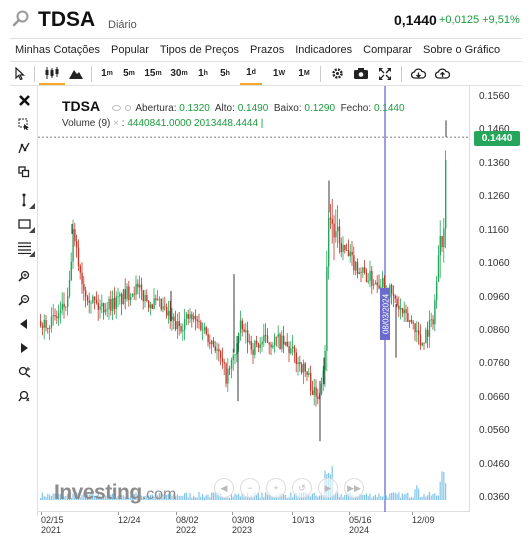  Describe the element at coordinates (128, 108) in the screenshot. I see `settings-dot-icon` at that location.